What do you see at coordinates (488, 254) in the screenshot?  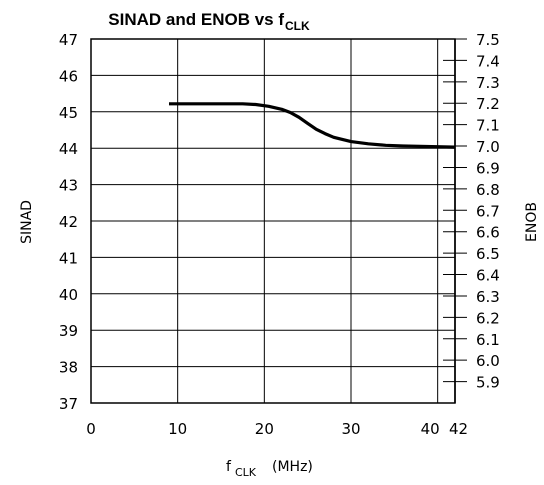 I see `y2-tick-label: 6.5` at bounding box center [488, 254].